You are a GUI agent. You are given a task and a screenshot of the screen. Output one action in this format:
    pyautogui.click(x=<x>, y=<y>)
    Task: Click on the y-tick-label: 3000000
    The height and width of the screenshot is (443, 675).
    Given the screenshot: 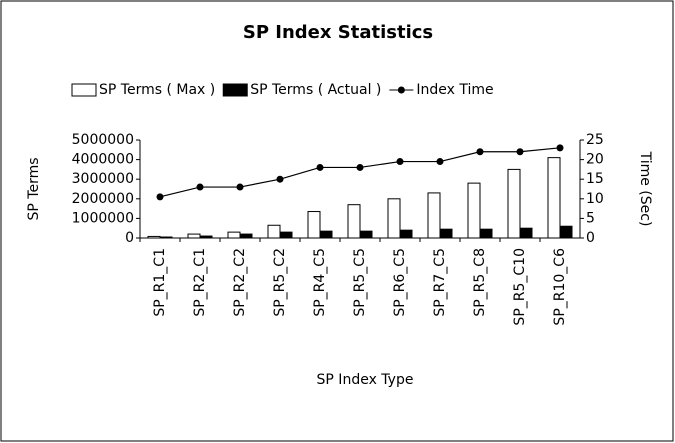 What is the action you would take?
    pyautogui.click(x=103, y=179)
    